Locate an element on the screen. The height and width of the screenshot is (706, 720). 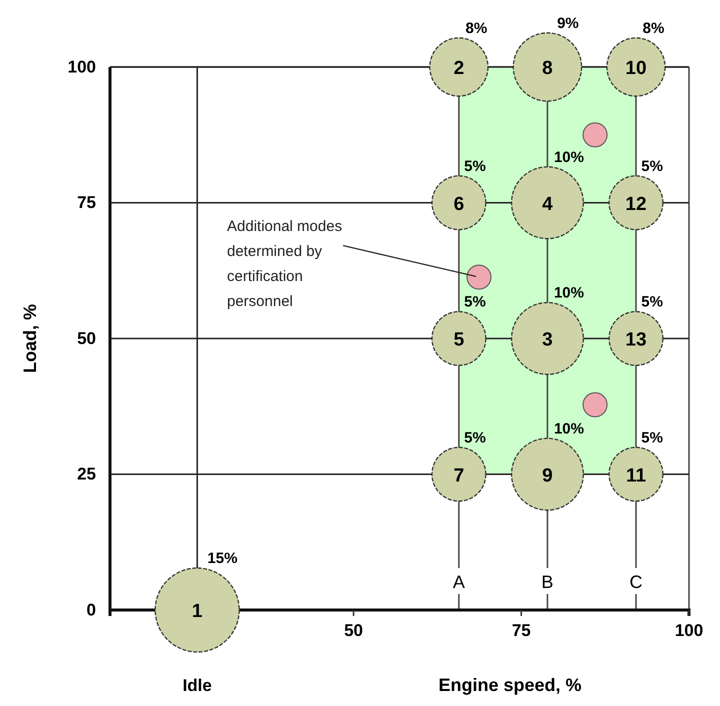
annotation: 9% is located at coordinates (568, 23).